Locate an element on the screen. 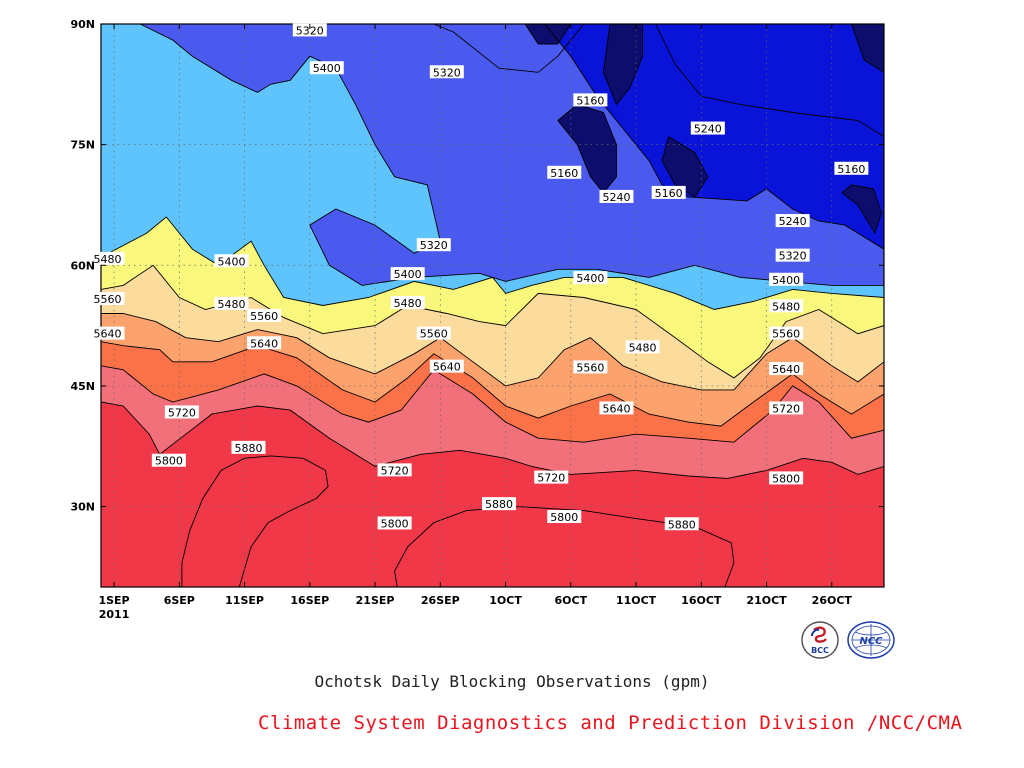  x-tick-label: 6SEP is located at coordinates (179, 600).